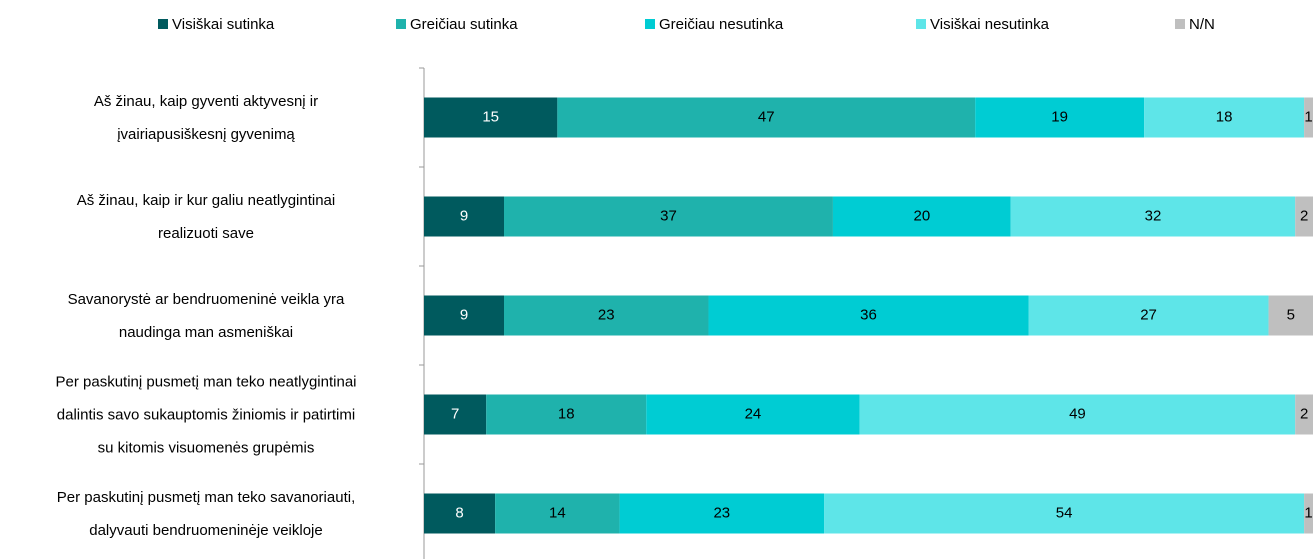 This screenshot has width=1313, height=559. I want to click on data-label: 8, so click(459, 512).